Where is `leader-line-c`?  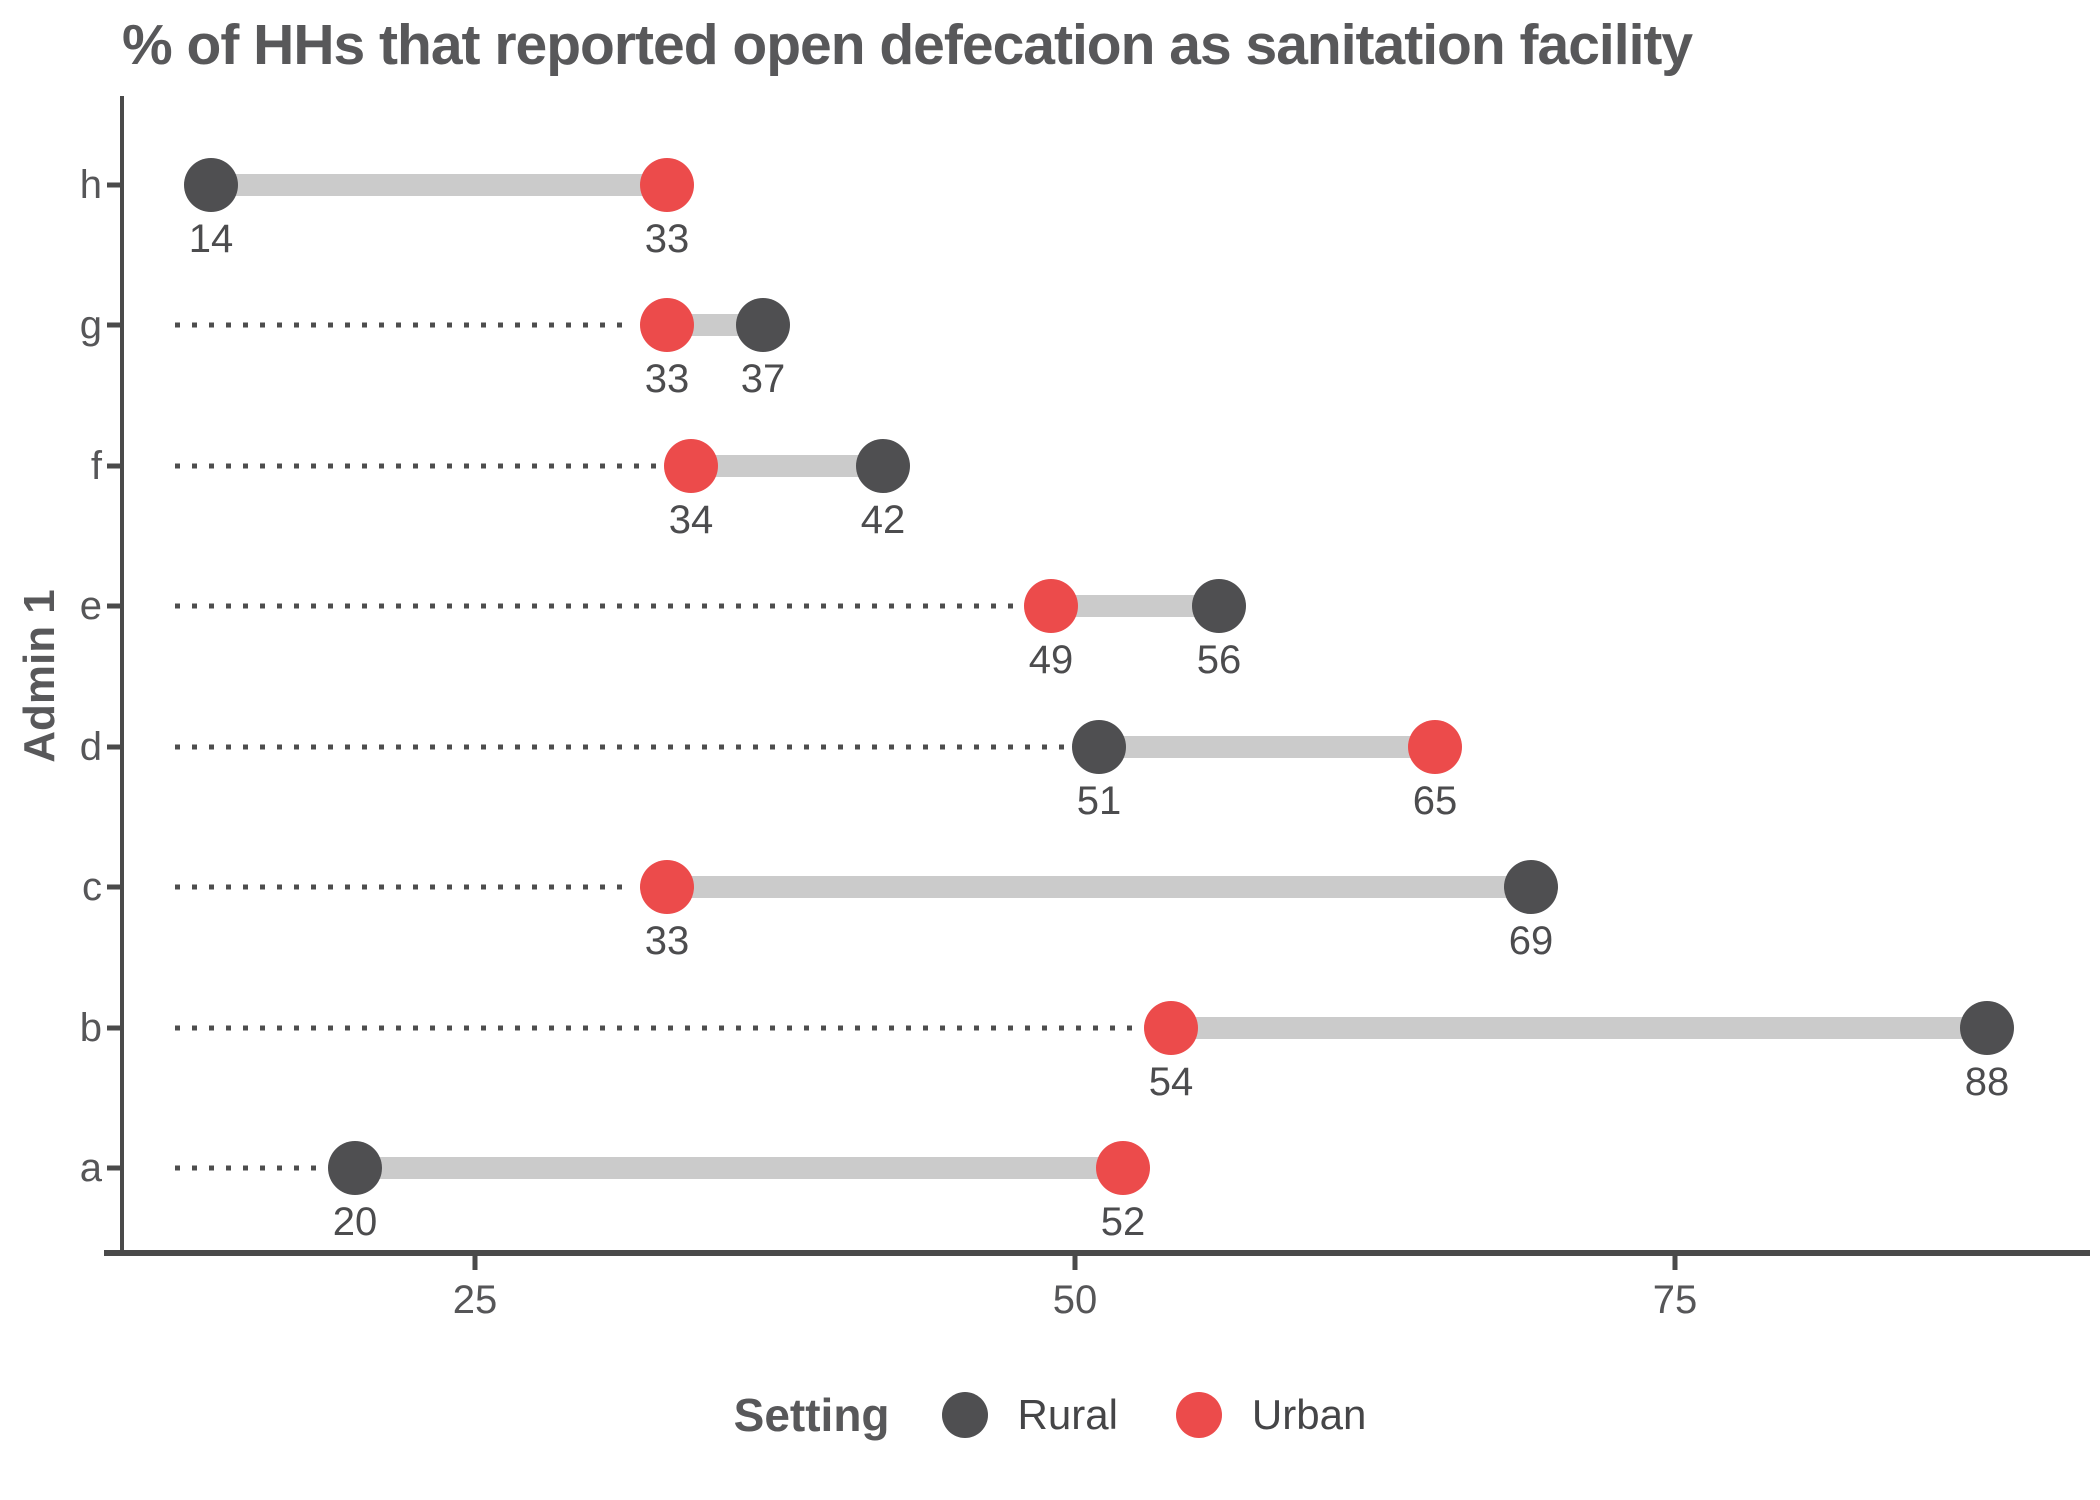
leader-line-c is located at coordinates (404, 887).